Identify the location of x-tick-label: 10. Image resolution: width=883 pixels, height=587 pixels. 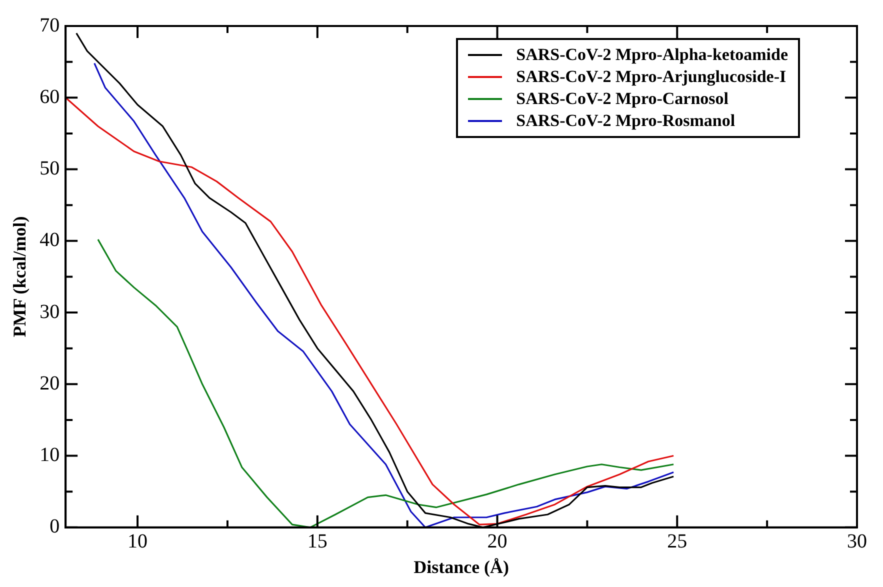
(138, 541).